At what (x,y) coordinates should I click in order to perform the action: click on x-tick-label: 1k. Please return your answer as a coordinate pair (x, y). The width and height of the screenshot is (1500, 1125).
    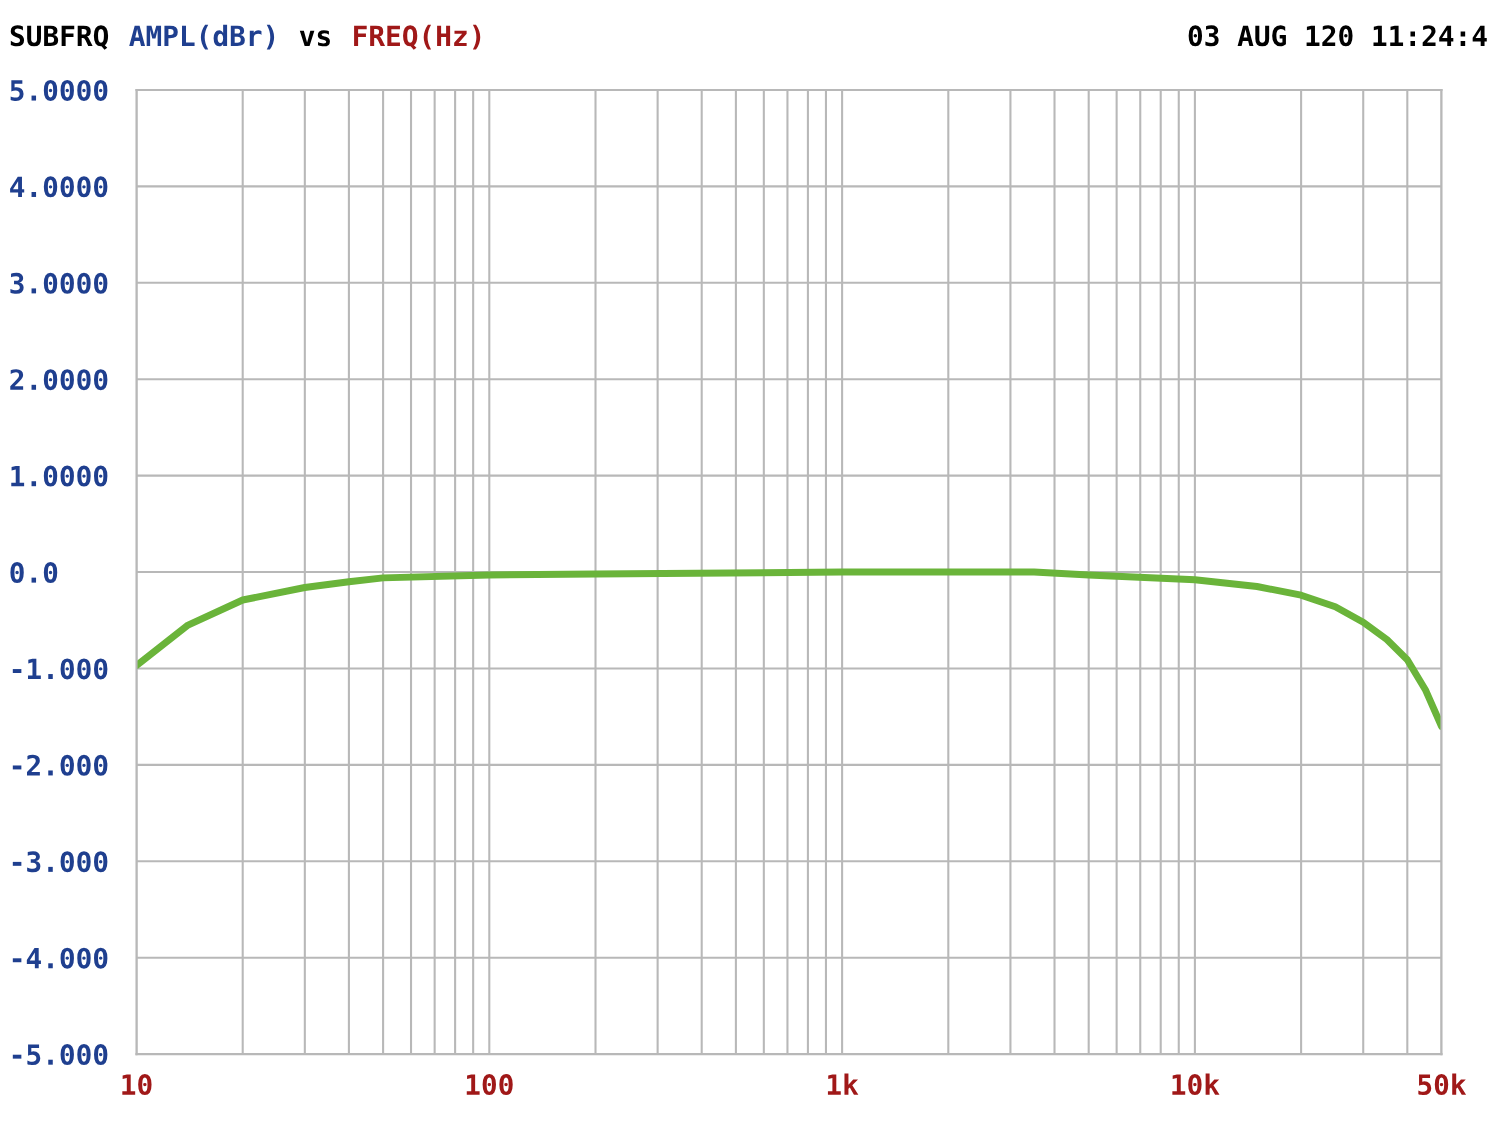
    Looking at the image, I should click on (843, 1084).